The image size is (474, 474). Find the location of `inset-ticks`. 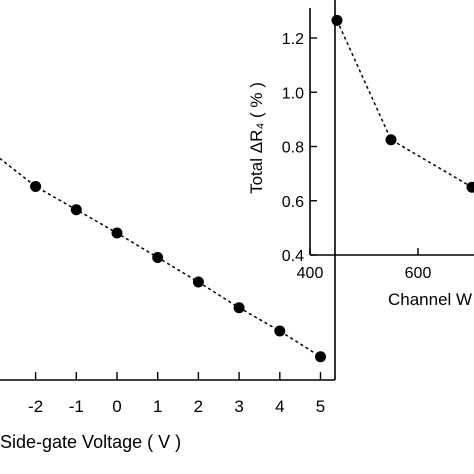

inset-ticks is located at coordinates (364, 146).